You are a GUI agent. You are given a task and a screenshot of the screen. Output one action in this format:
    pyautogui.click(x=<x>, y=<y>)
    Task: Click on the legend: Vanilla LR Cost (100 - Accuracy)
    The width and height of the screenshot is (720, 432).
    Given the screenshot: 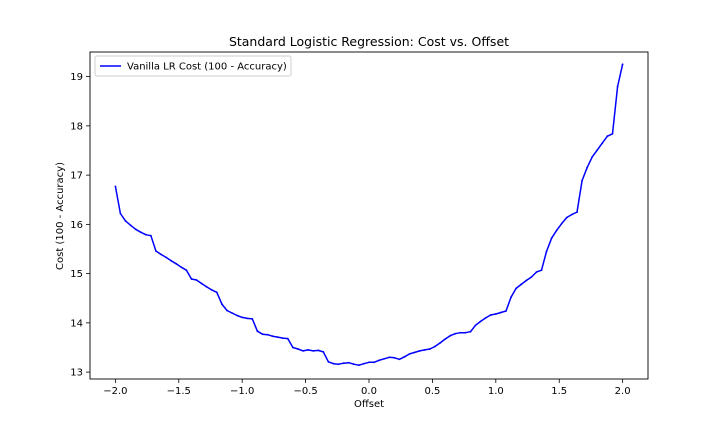 What is the action you would take?
    pyautogui.click(x=193, y=66)
    